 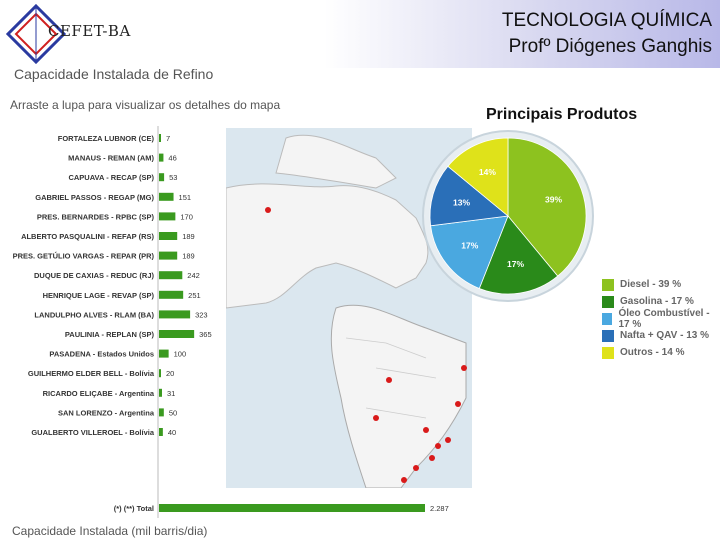 What do you see at coordinates (170, 373) in the screenshot?
I see `bar-value-label: 20` at bounding box center [170, 373].